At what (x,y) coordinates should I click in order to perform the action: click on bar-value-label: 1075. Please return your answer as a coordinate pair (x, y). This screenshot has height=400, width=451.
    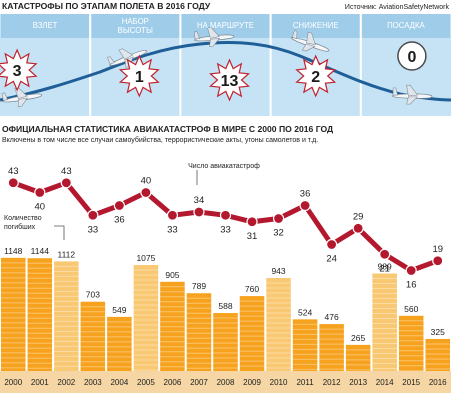
    Looking at the image, I should click on (145, 258).